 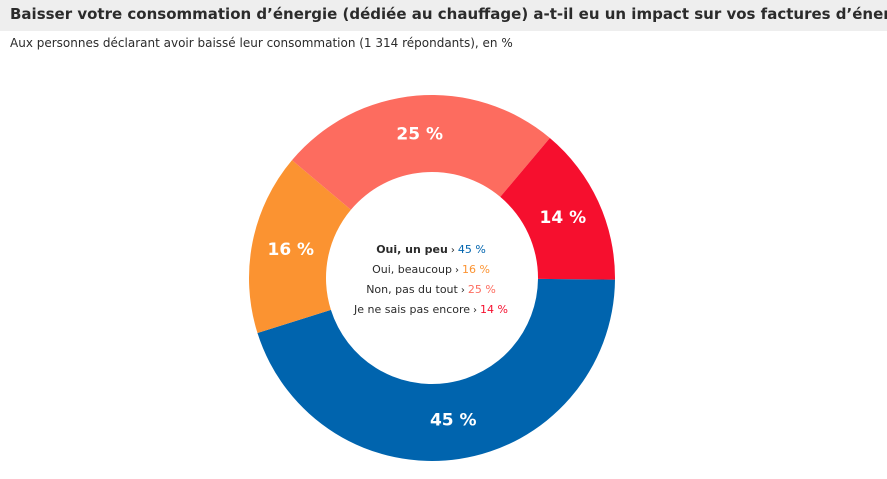 What do you see at coordinates (412, 309) in the screenshot?
I see `legend-label: Je ne sais pas encore` at bounding box center [412, 309].